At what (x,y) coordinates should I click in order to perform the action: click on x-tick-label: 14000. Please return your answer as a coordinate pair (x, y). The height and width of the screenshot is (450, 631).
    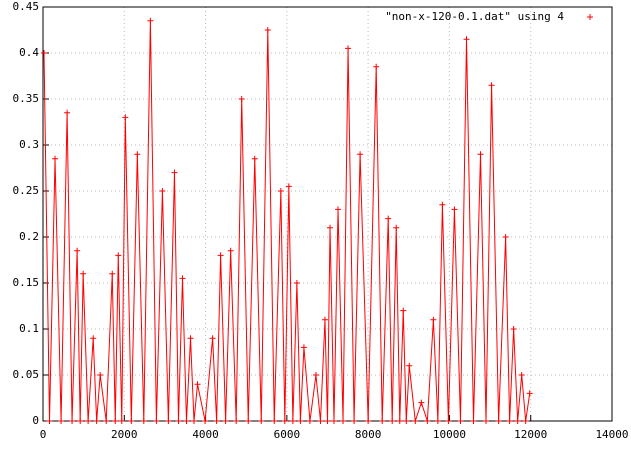
    Looking at the image, I should click on (611, 434).